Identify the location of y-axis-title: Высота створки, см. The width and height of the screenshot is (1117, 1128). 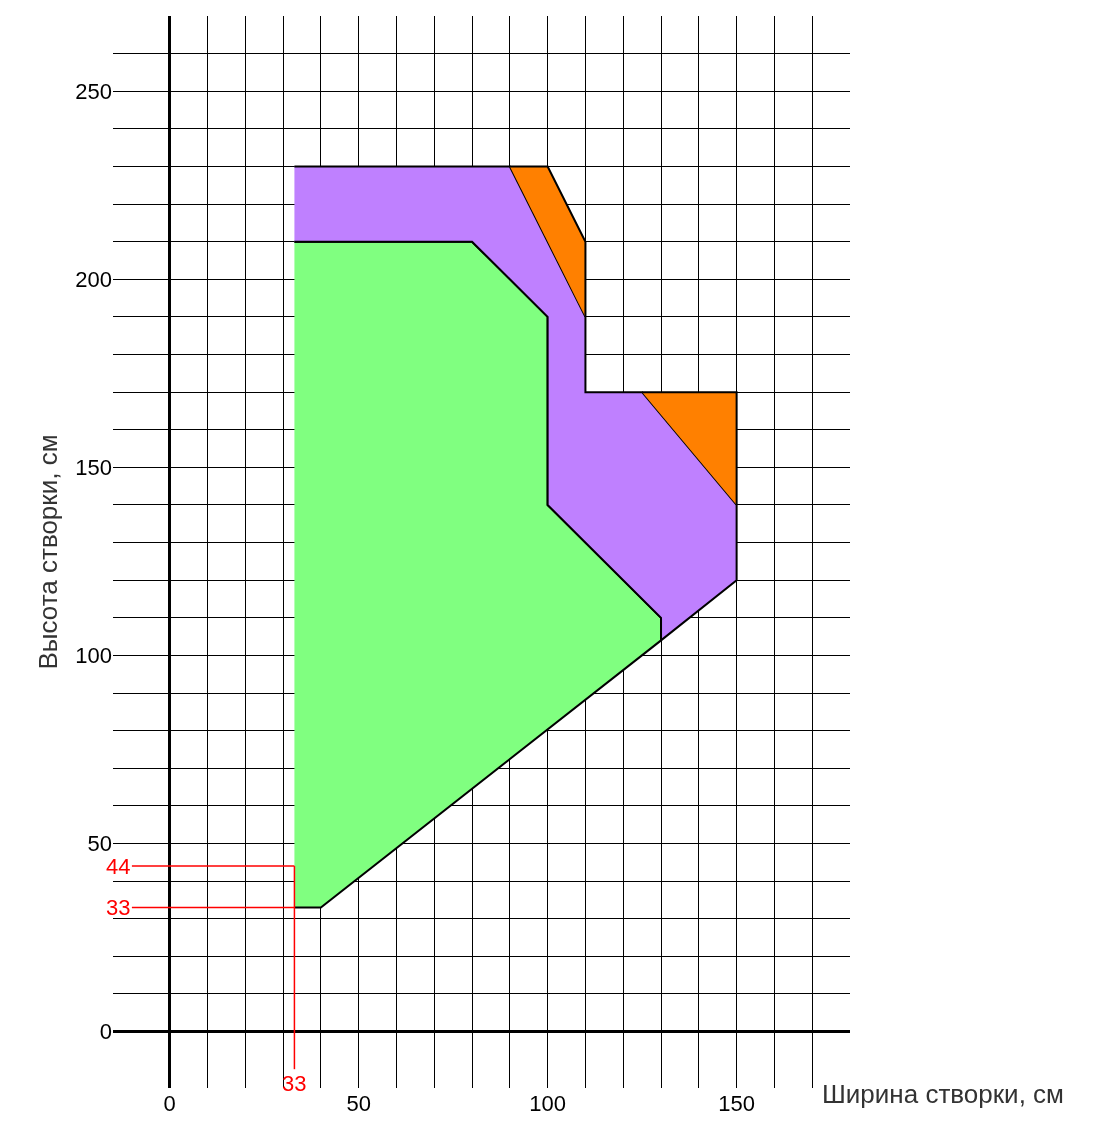
(47, 552).